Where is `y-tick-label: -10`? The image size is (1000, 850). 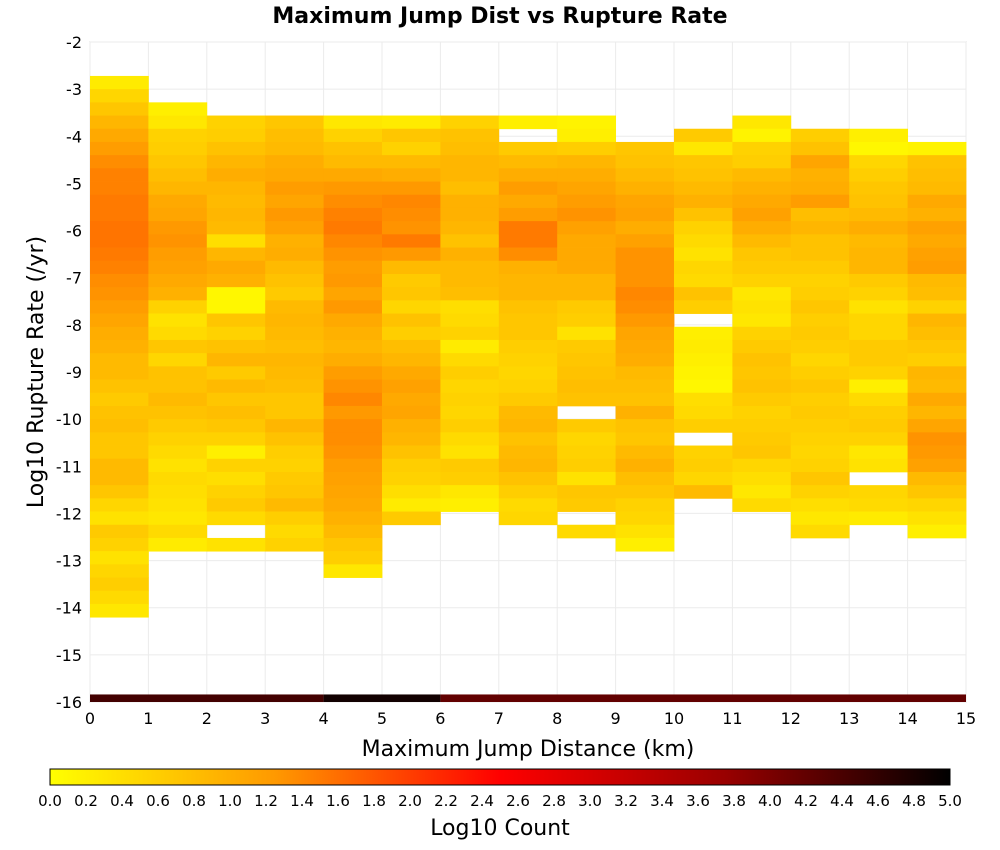
y-tick-label: -10 is located at coordinates (69, 419).